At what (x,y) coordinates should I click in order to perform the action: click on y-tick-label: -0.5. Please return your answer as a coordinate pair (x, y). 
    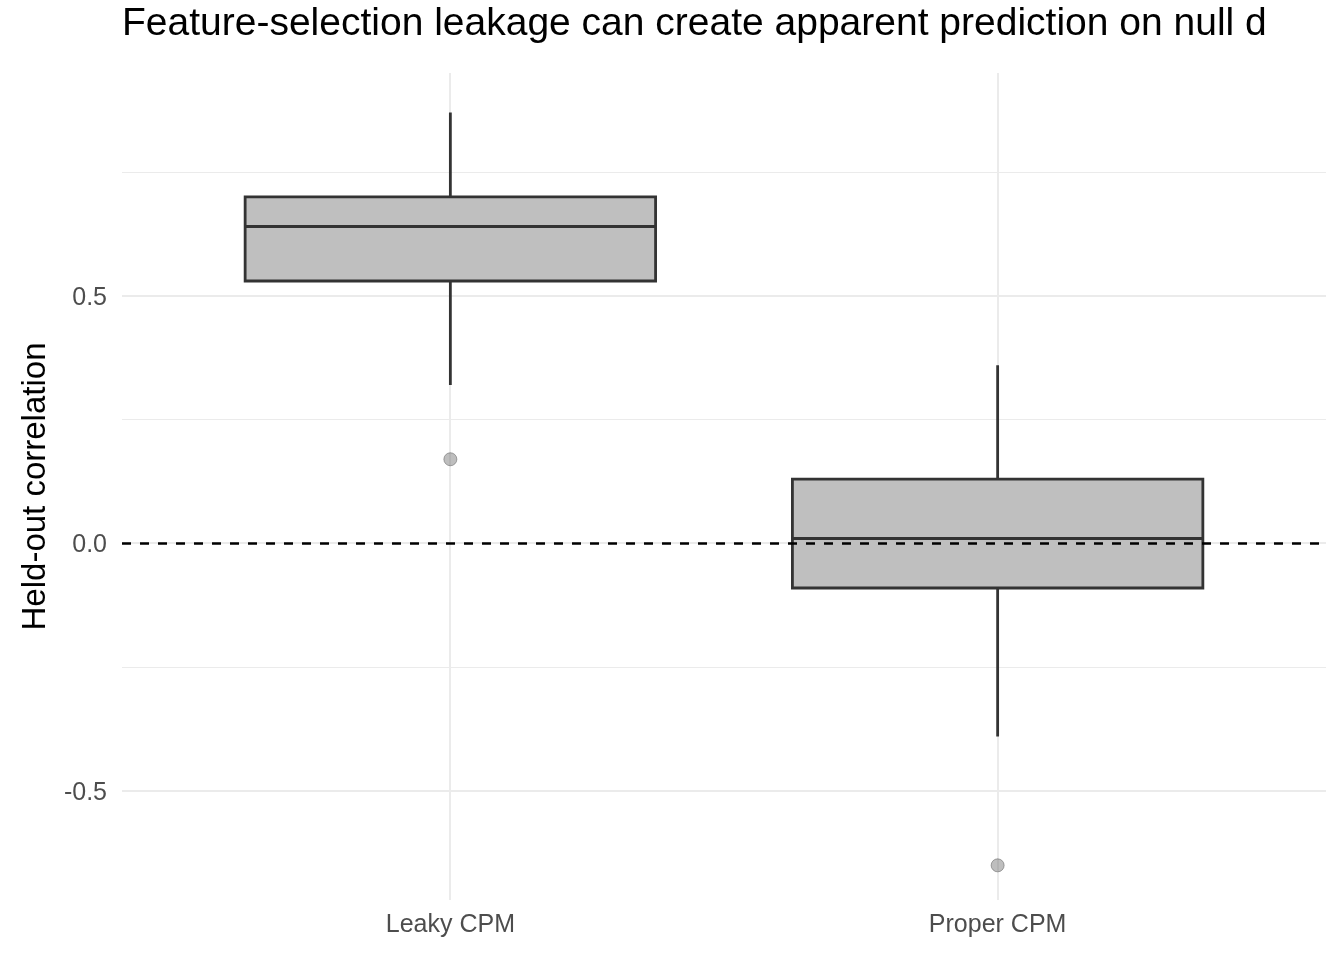
    Looking at the image, I should click on (85, 790).